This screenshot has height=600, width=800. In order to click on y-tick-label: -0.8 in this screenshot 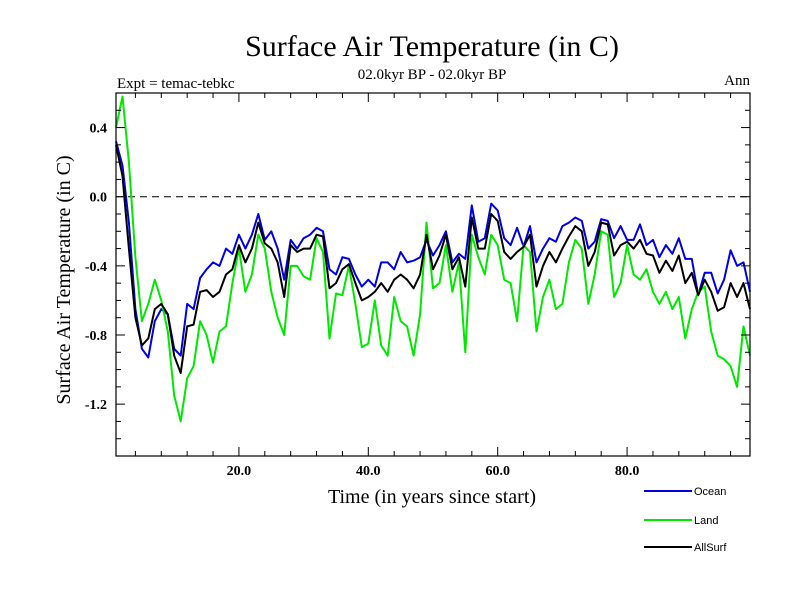, I will do `click(96, 336)`.